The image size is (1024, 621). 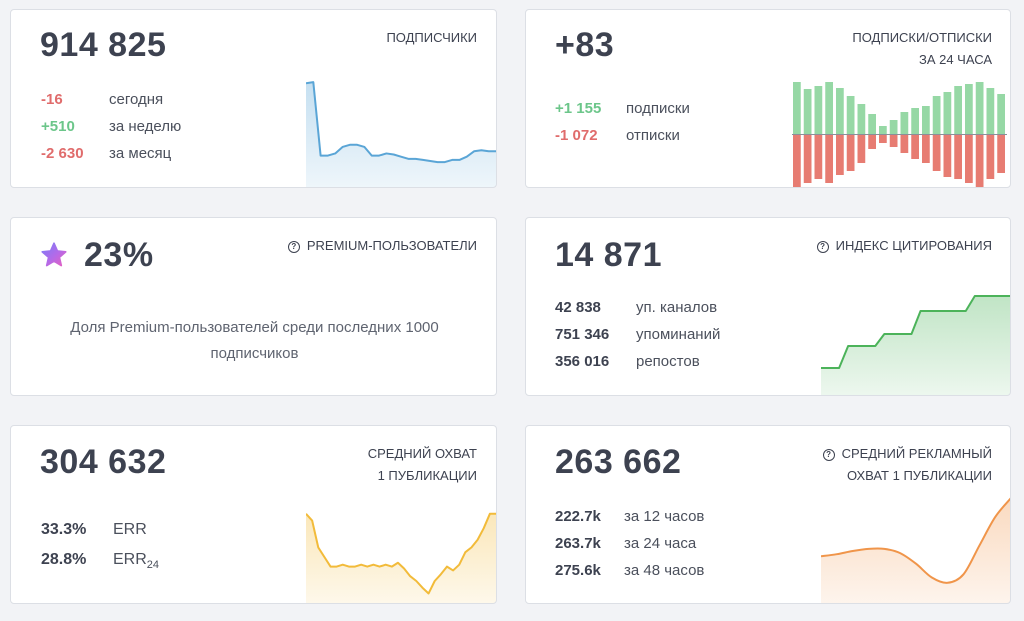 I want to click on stat-subscribed-value: +1 155, so click(x=578, y=108).